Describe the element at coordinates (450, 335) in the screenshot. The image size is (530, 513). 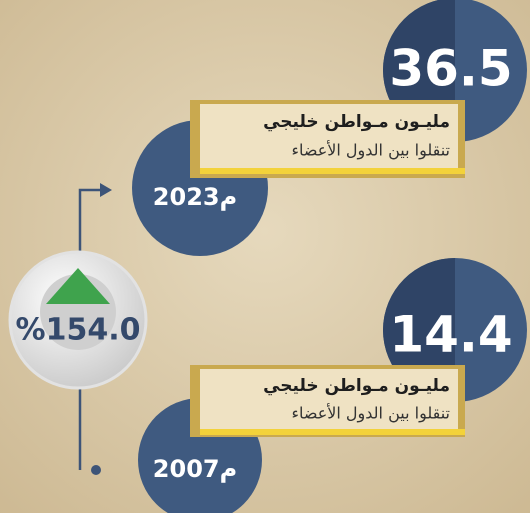
I see `value: 14.4` at that location.